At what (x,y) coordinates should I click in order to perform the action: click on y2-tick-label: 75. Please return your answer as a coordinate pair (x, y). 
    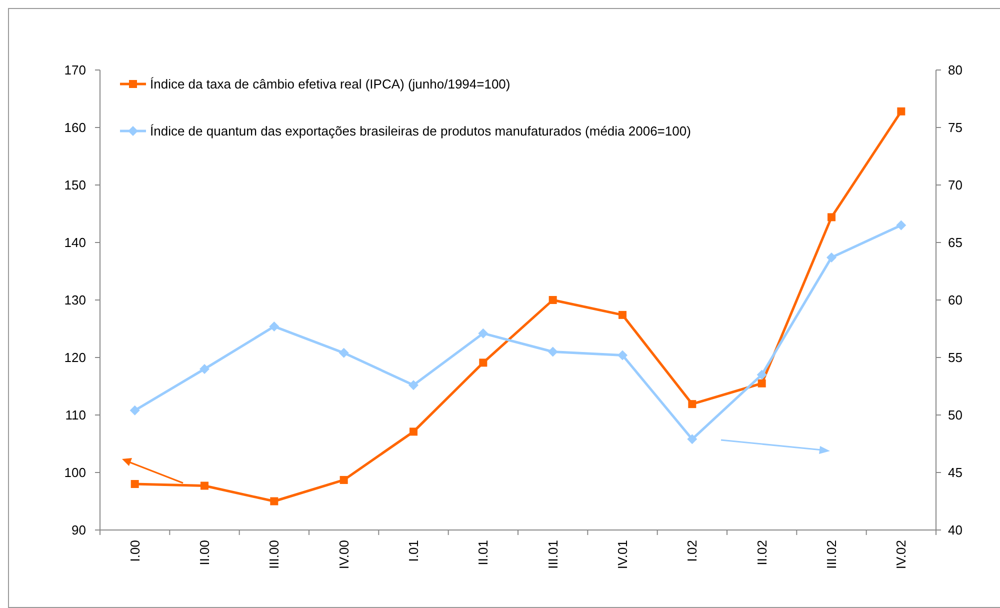
    Looking at the image, I should click on (955, 128).